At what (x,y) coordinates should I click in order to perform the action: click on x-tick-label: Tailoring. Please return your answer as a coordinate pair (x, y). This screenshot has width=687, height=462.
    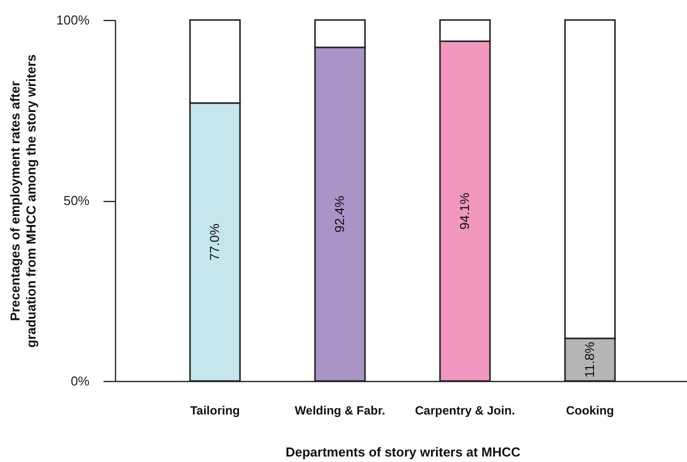
    Looking at the image, I should click on (215, 411).